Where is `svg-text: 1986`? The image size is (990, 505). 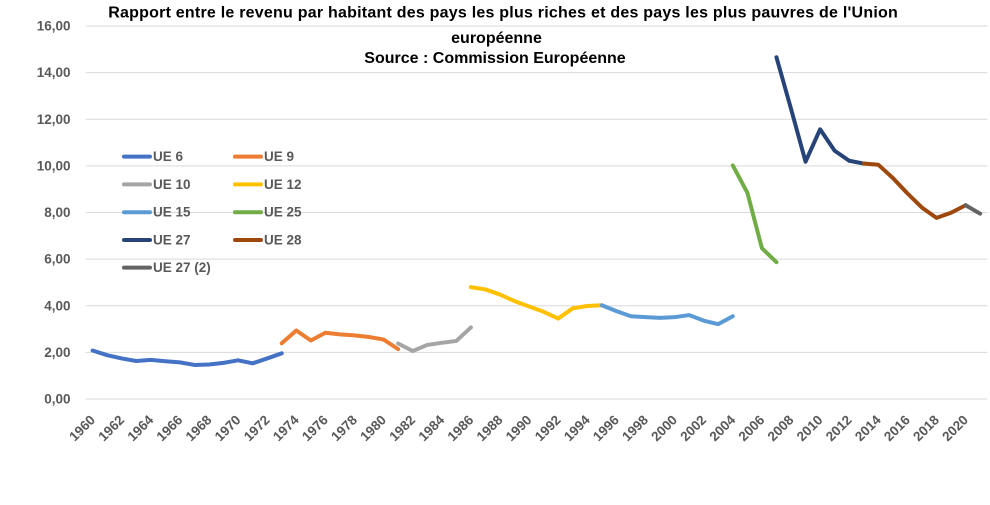
svg-text: 1986 is located at coordinates (461, 428).